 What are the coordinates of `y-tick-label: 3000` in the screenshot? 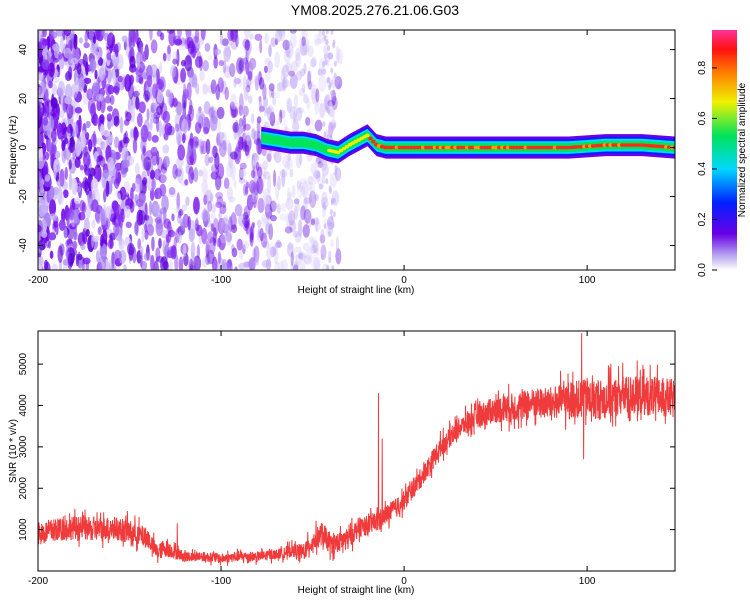 It's located at (23, 446).